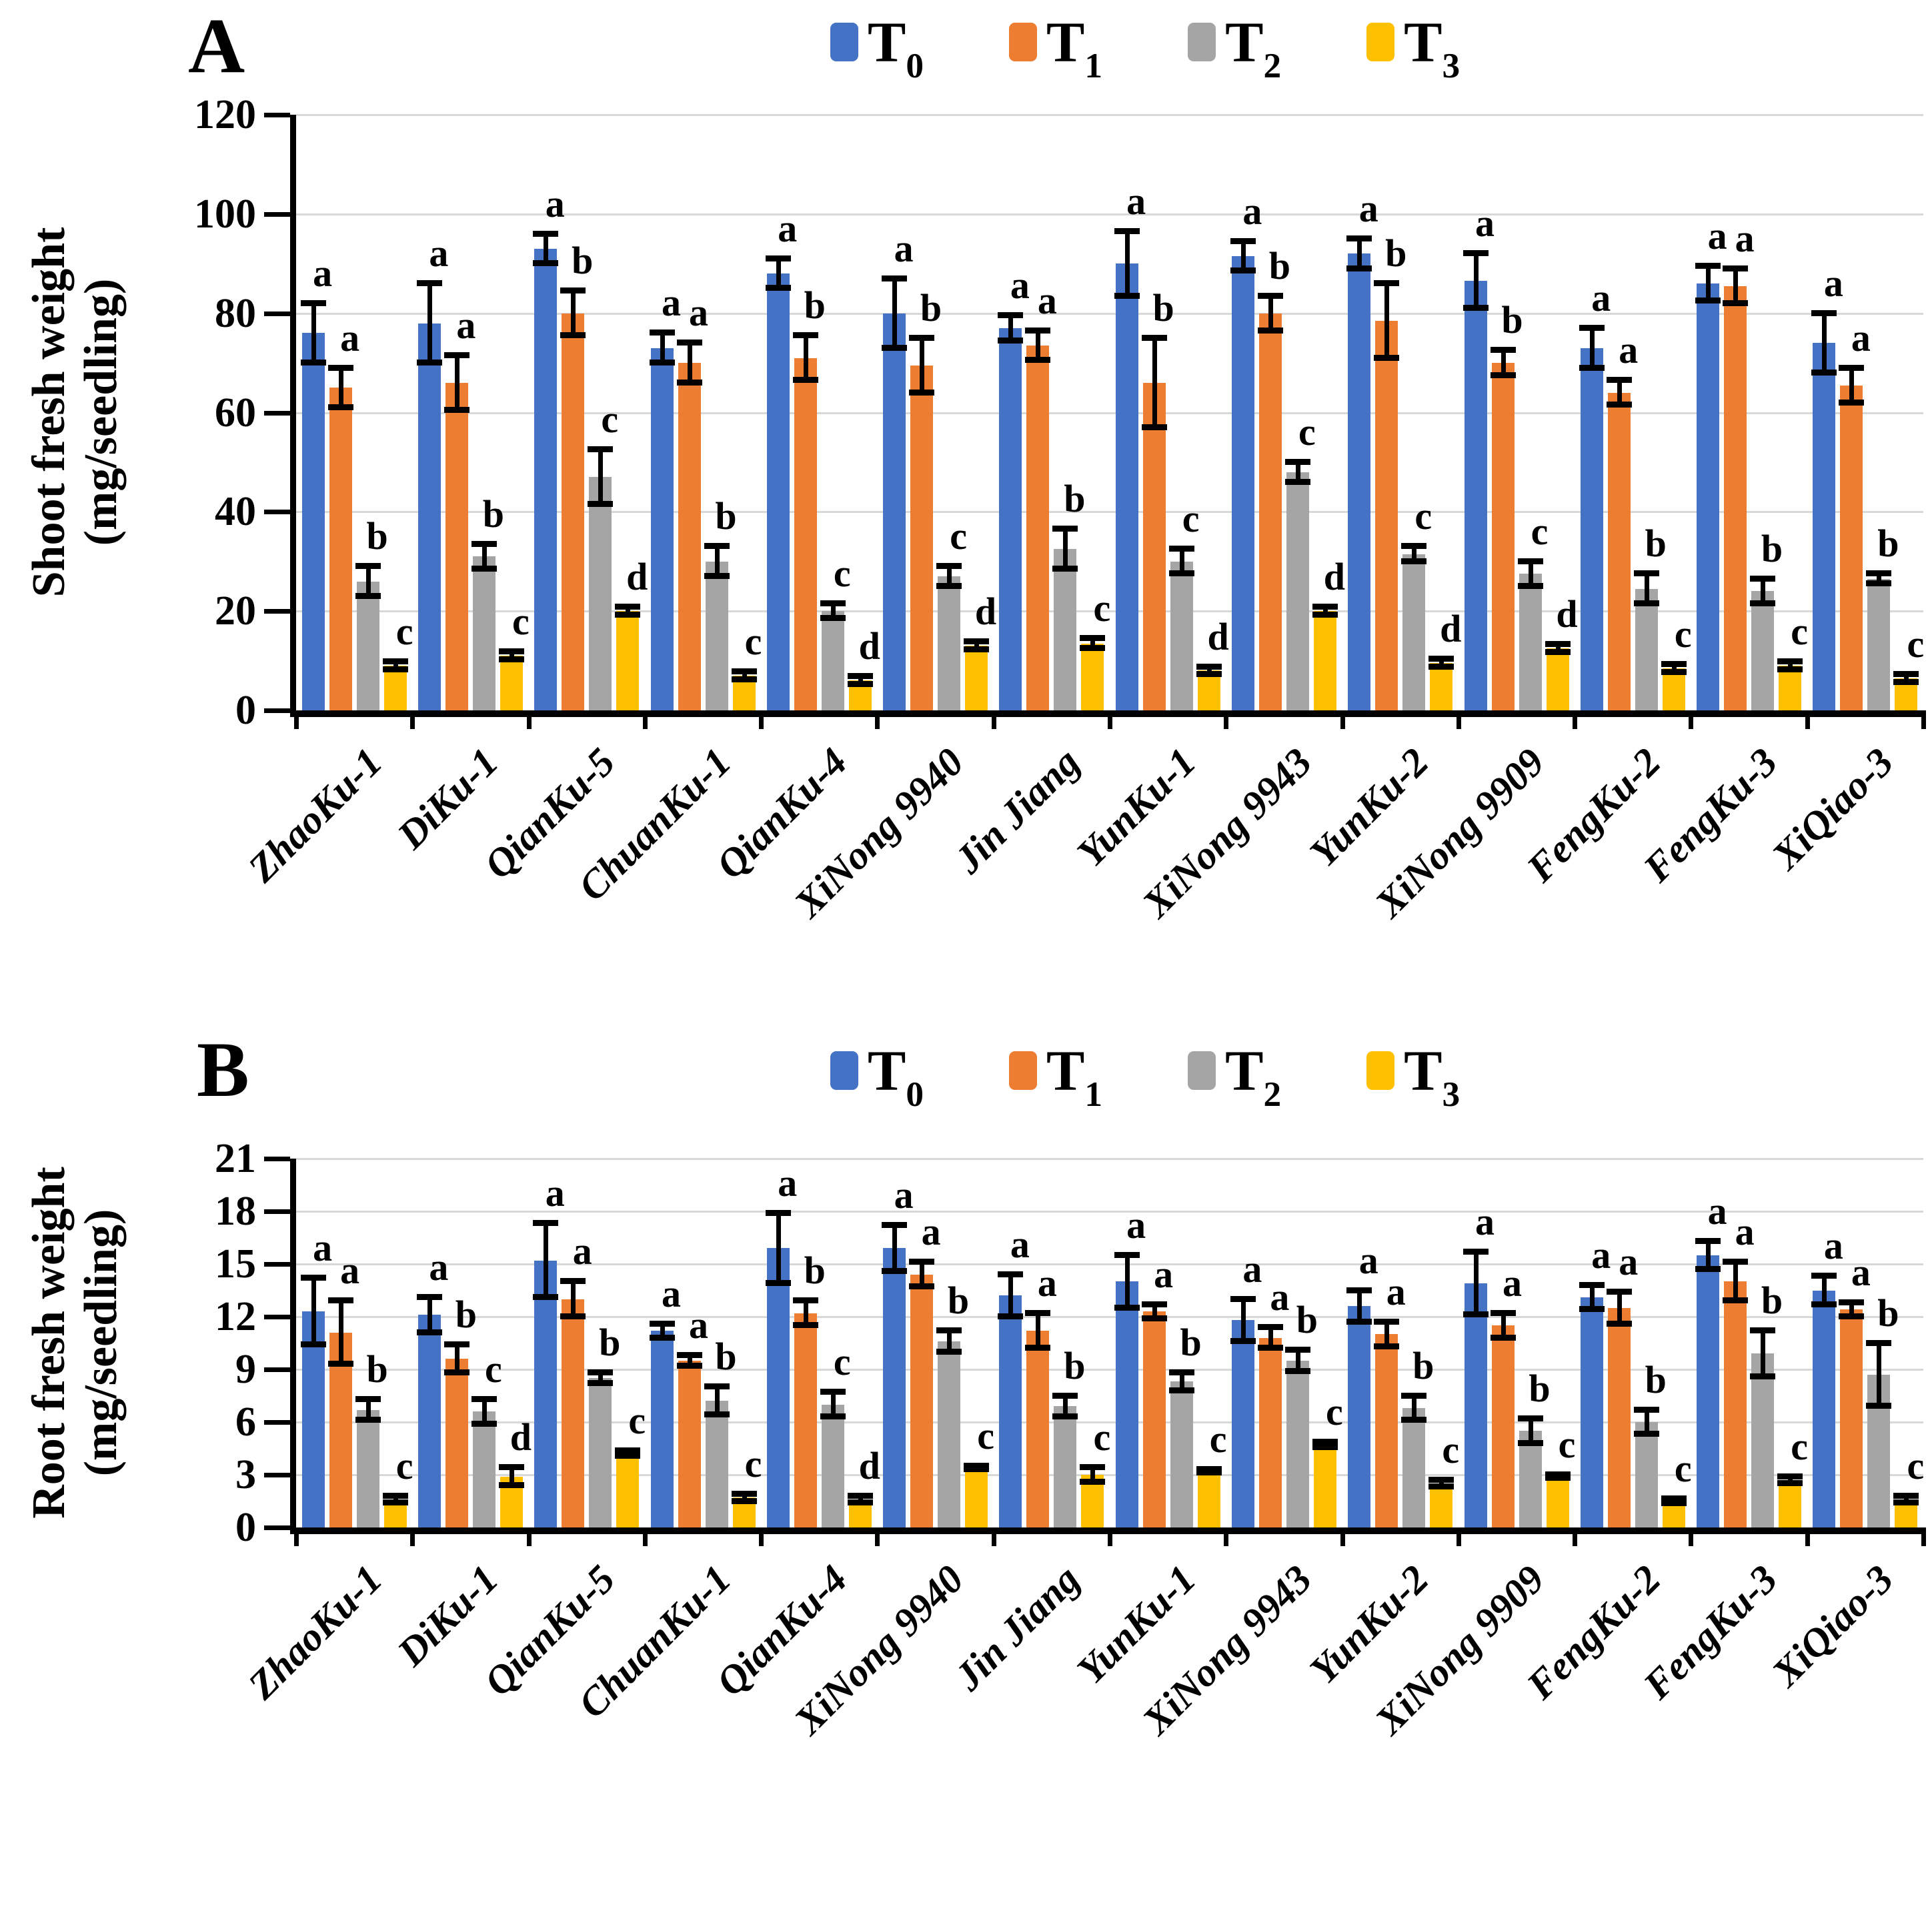 Image resolution: width=1932 pixels, height=1907 pixels. I want to click on legend-b: T0 T1 T2 T3, so click(1145, 1077).